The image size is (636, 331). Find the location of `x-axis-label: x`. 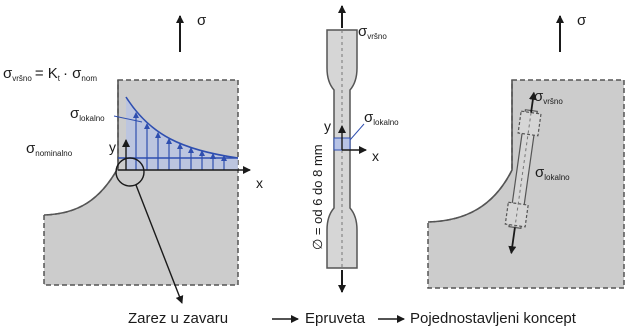

x-axis-label: x is located at coordinates (259, 183).